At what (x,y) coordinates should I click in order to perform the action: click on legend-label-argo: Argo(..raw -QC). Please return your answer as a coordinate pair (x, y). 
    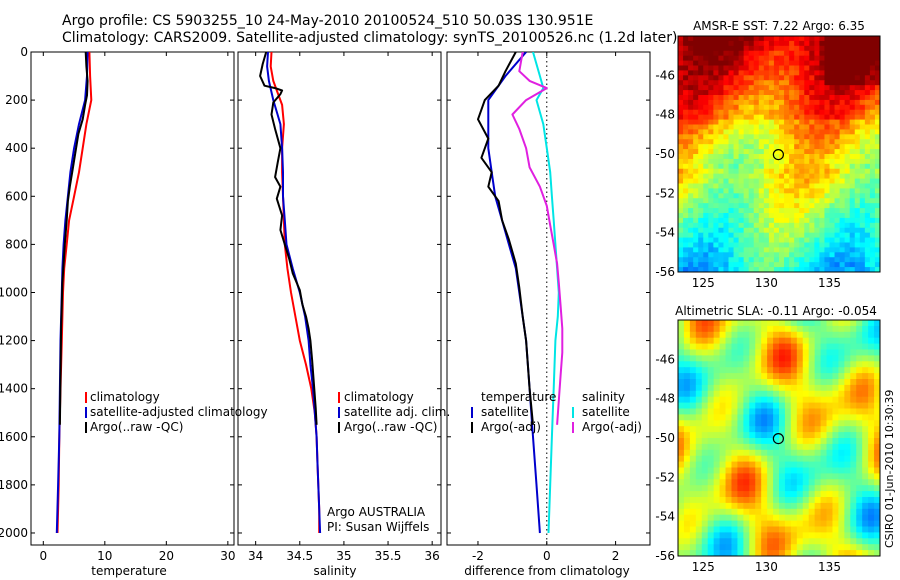
    Looking at the image, I should click on (390, 427).